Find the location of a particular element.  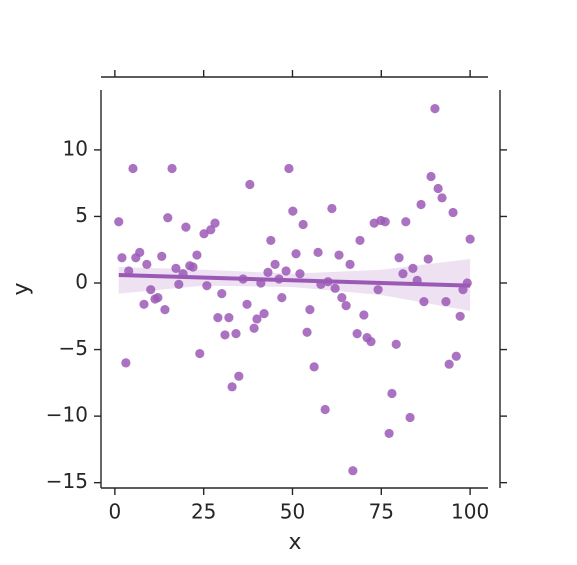

y-tick-label: −10 is located at coordinates (67, 415).